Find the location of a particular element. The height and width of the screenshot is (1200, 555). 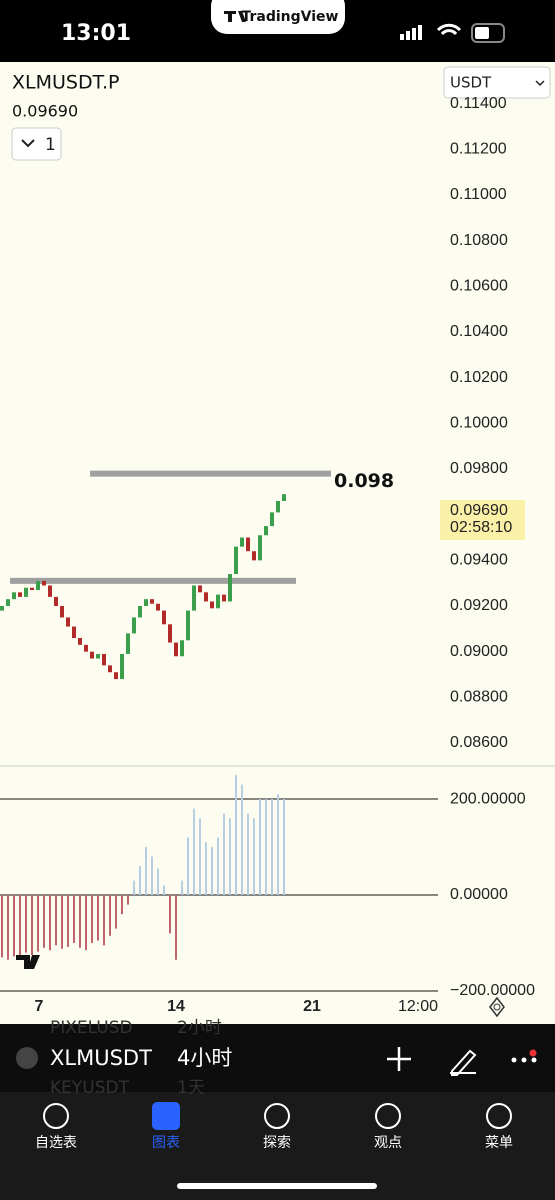

y-tick-label: 0.09800 is located at coordinates (479, 468).